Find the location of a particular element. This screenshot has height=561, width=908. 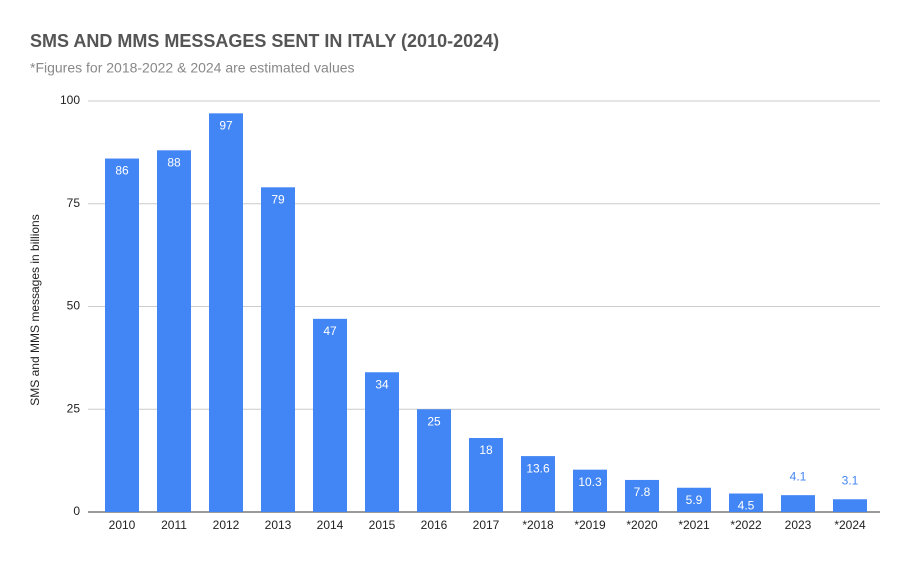

value-label: 4.1 is located at coordinates (798, 476).